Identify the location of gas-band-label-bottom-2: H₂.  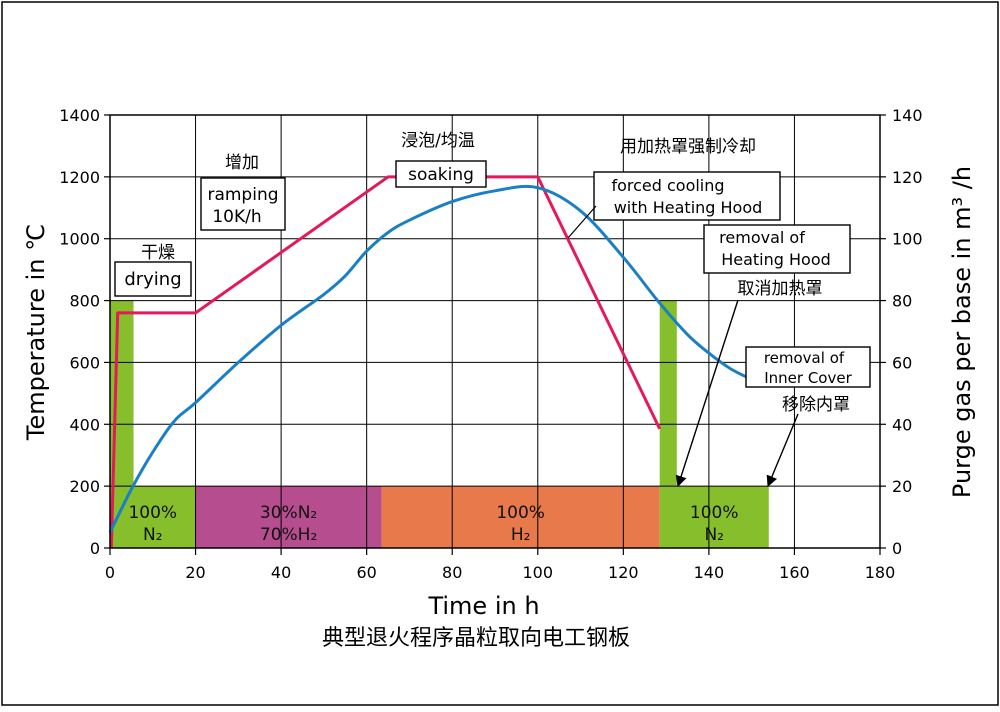
(521, 535).